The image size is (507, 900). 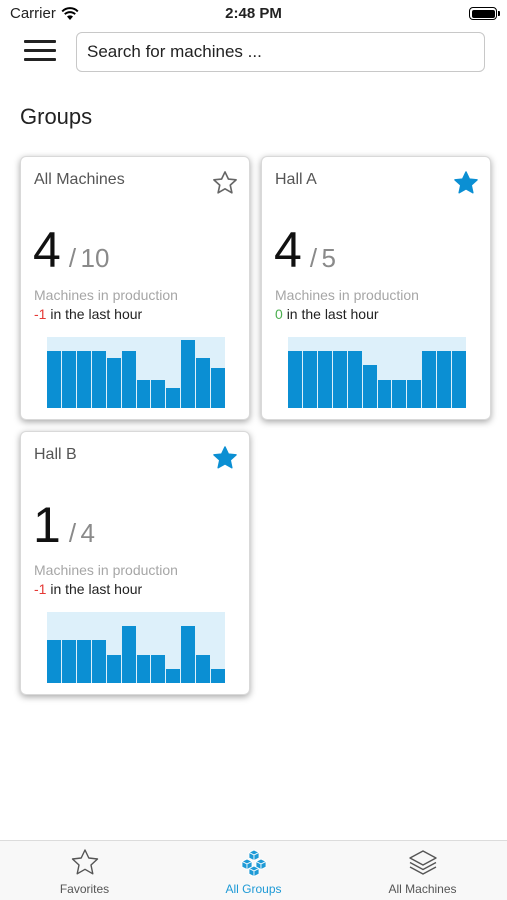 I want to click on production-count: 4/ 5, so click(x=305, y=250).